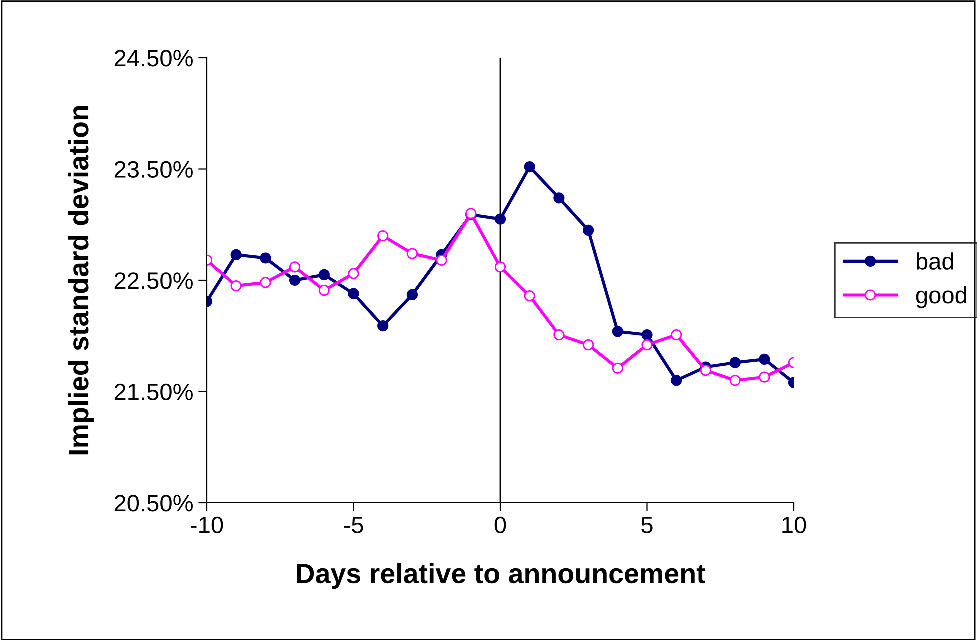  I want to click on y-axis-title: Implied standard deviation, so click(81, 280).